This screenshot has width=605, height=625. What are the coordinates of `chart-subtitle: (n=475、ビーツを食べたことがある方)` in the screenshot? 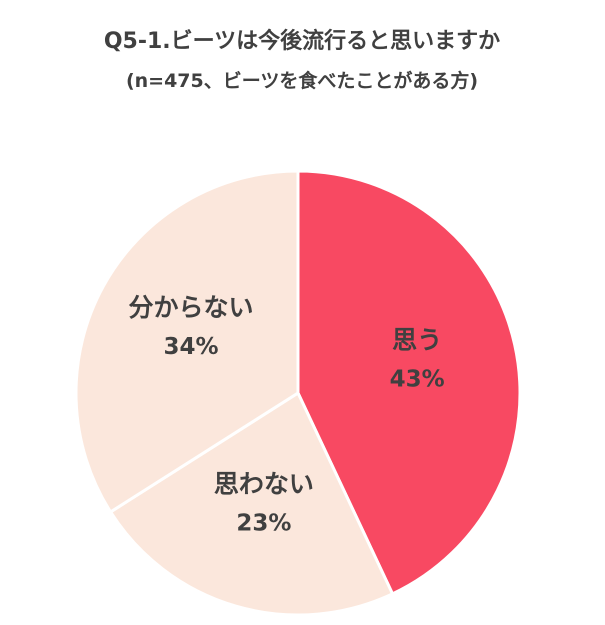 It's located at (302, 80).